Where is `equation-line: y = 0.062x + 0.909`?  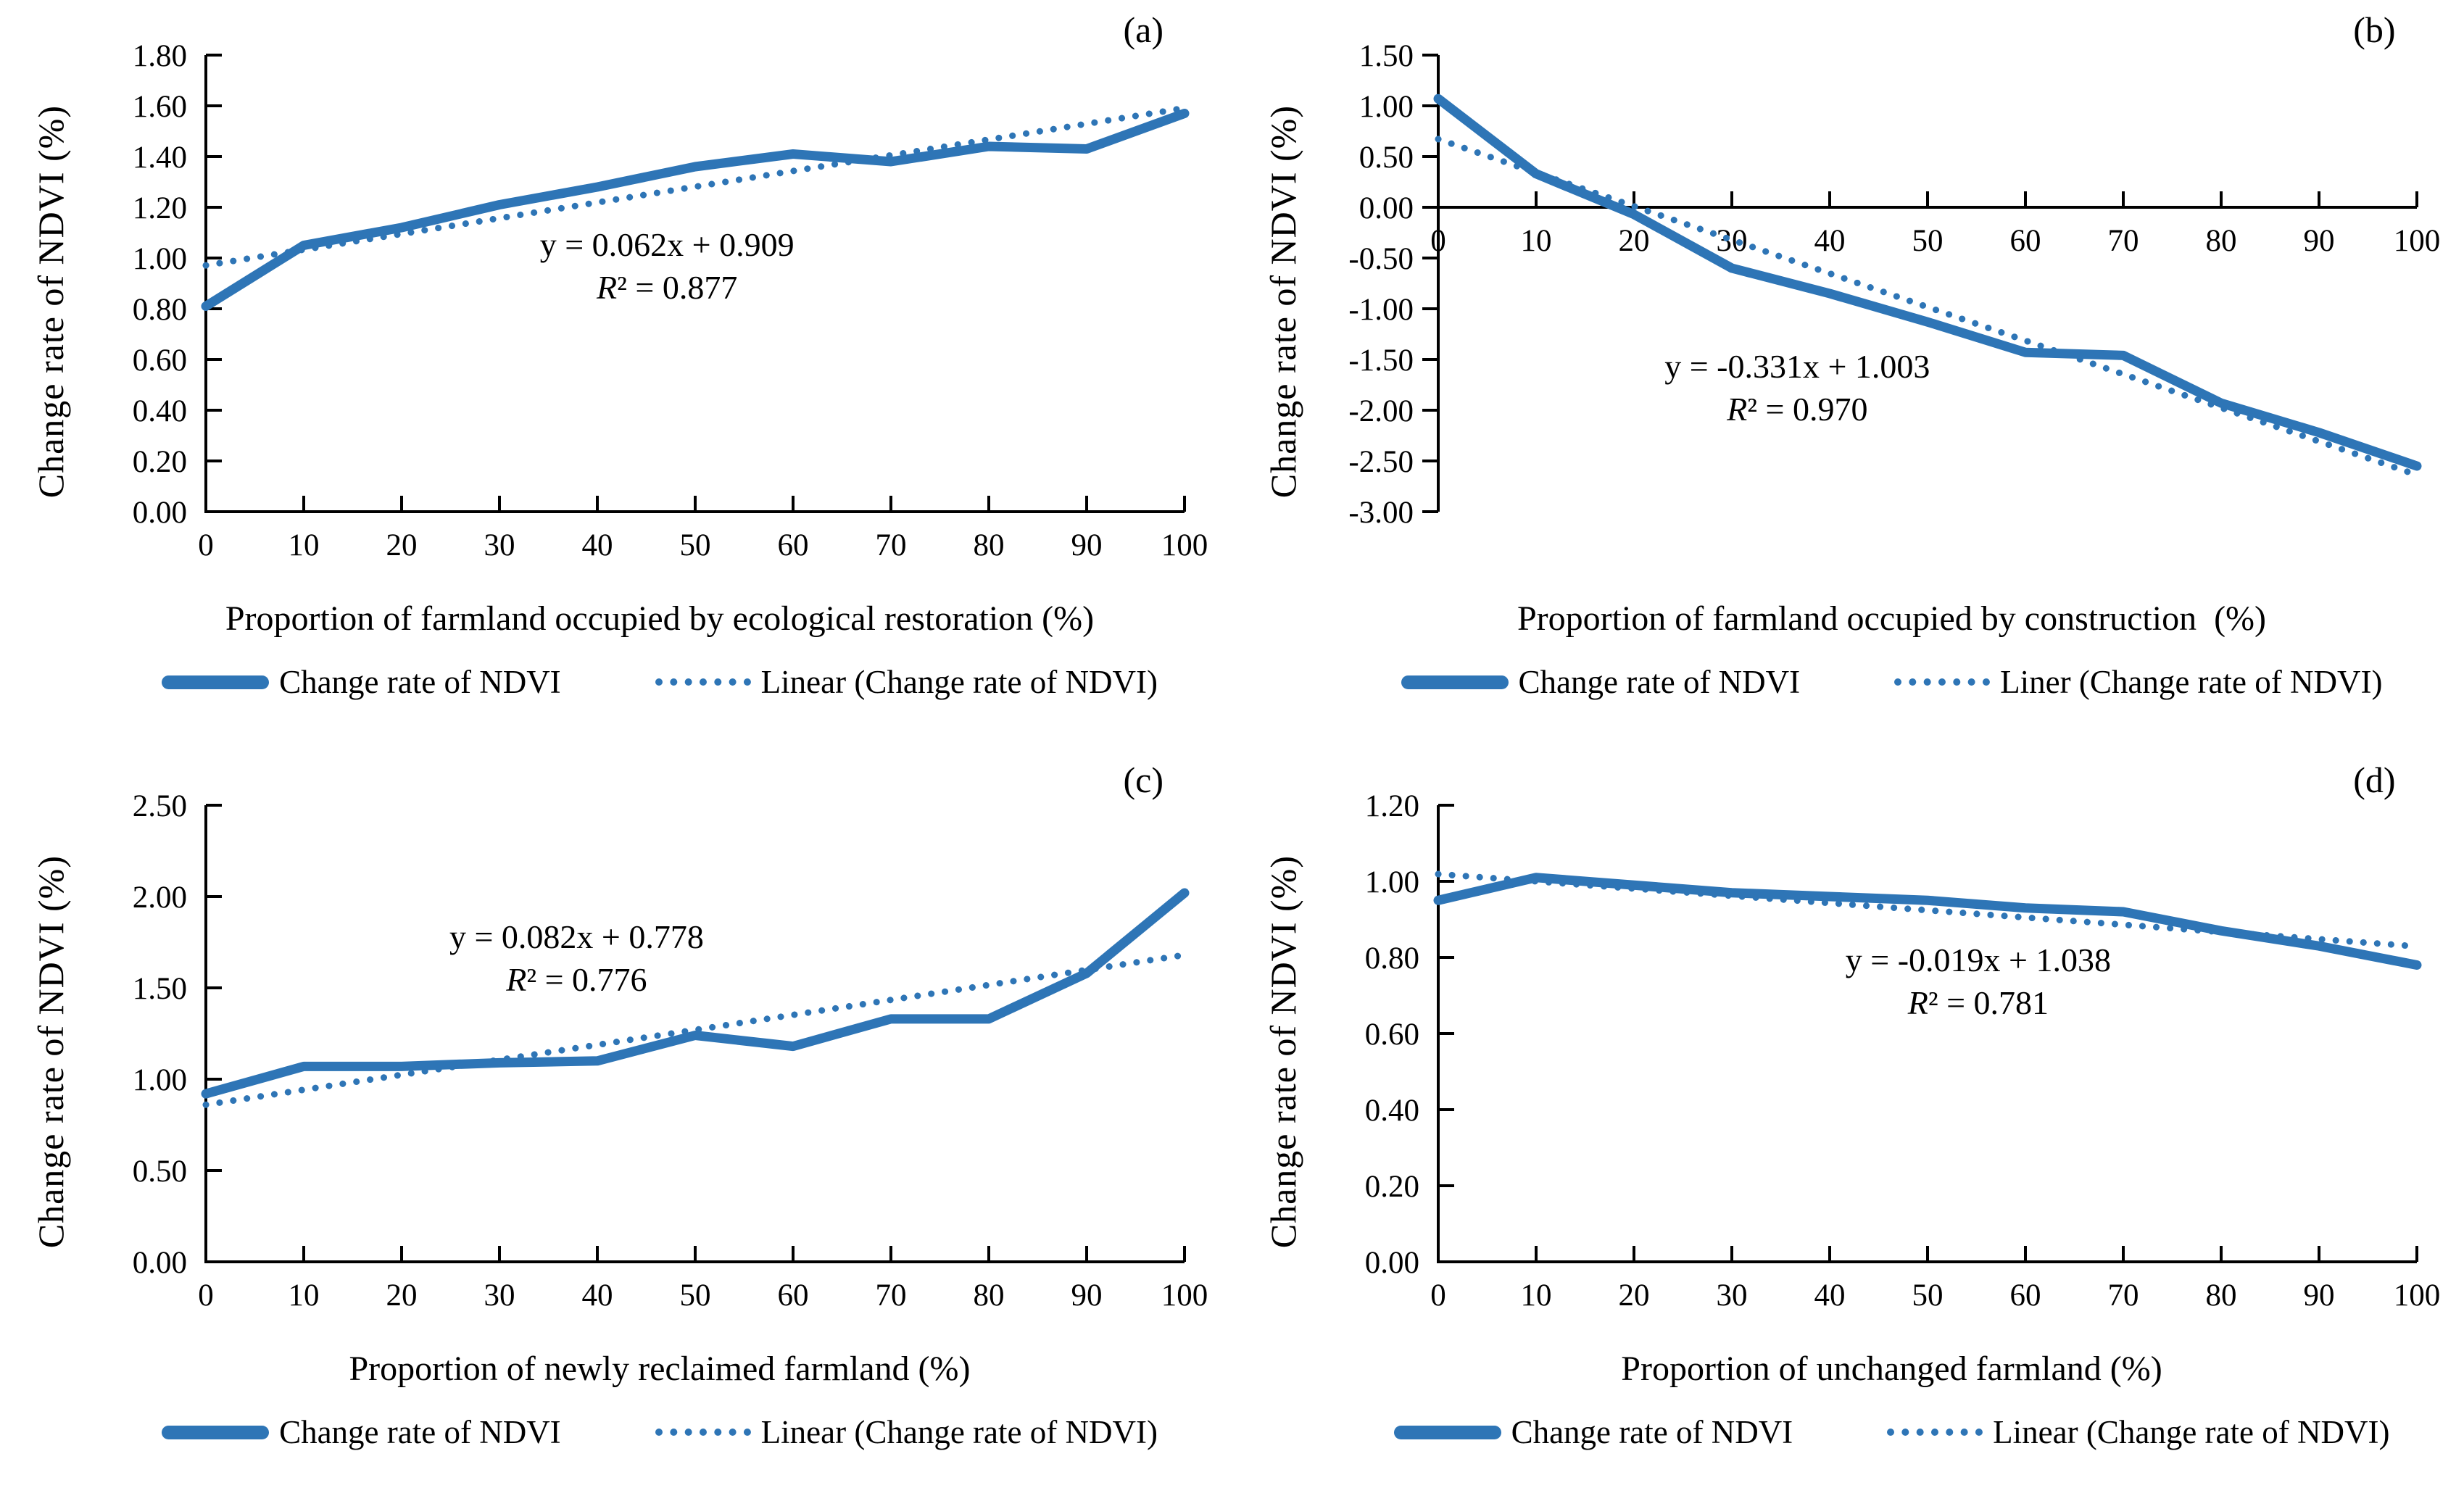
equation-line: y = 0.062x + 0.909 is located at coordinates (667, 245).